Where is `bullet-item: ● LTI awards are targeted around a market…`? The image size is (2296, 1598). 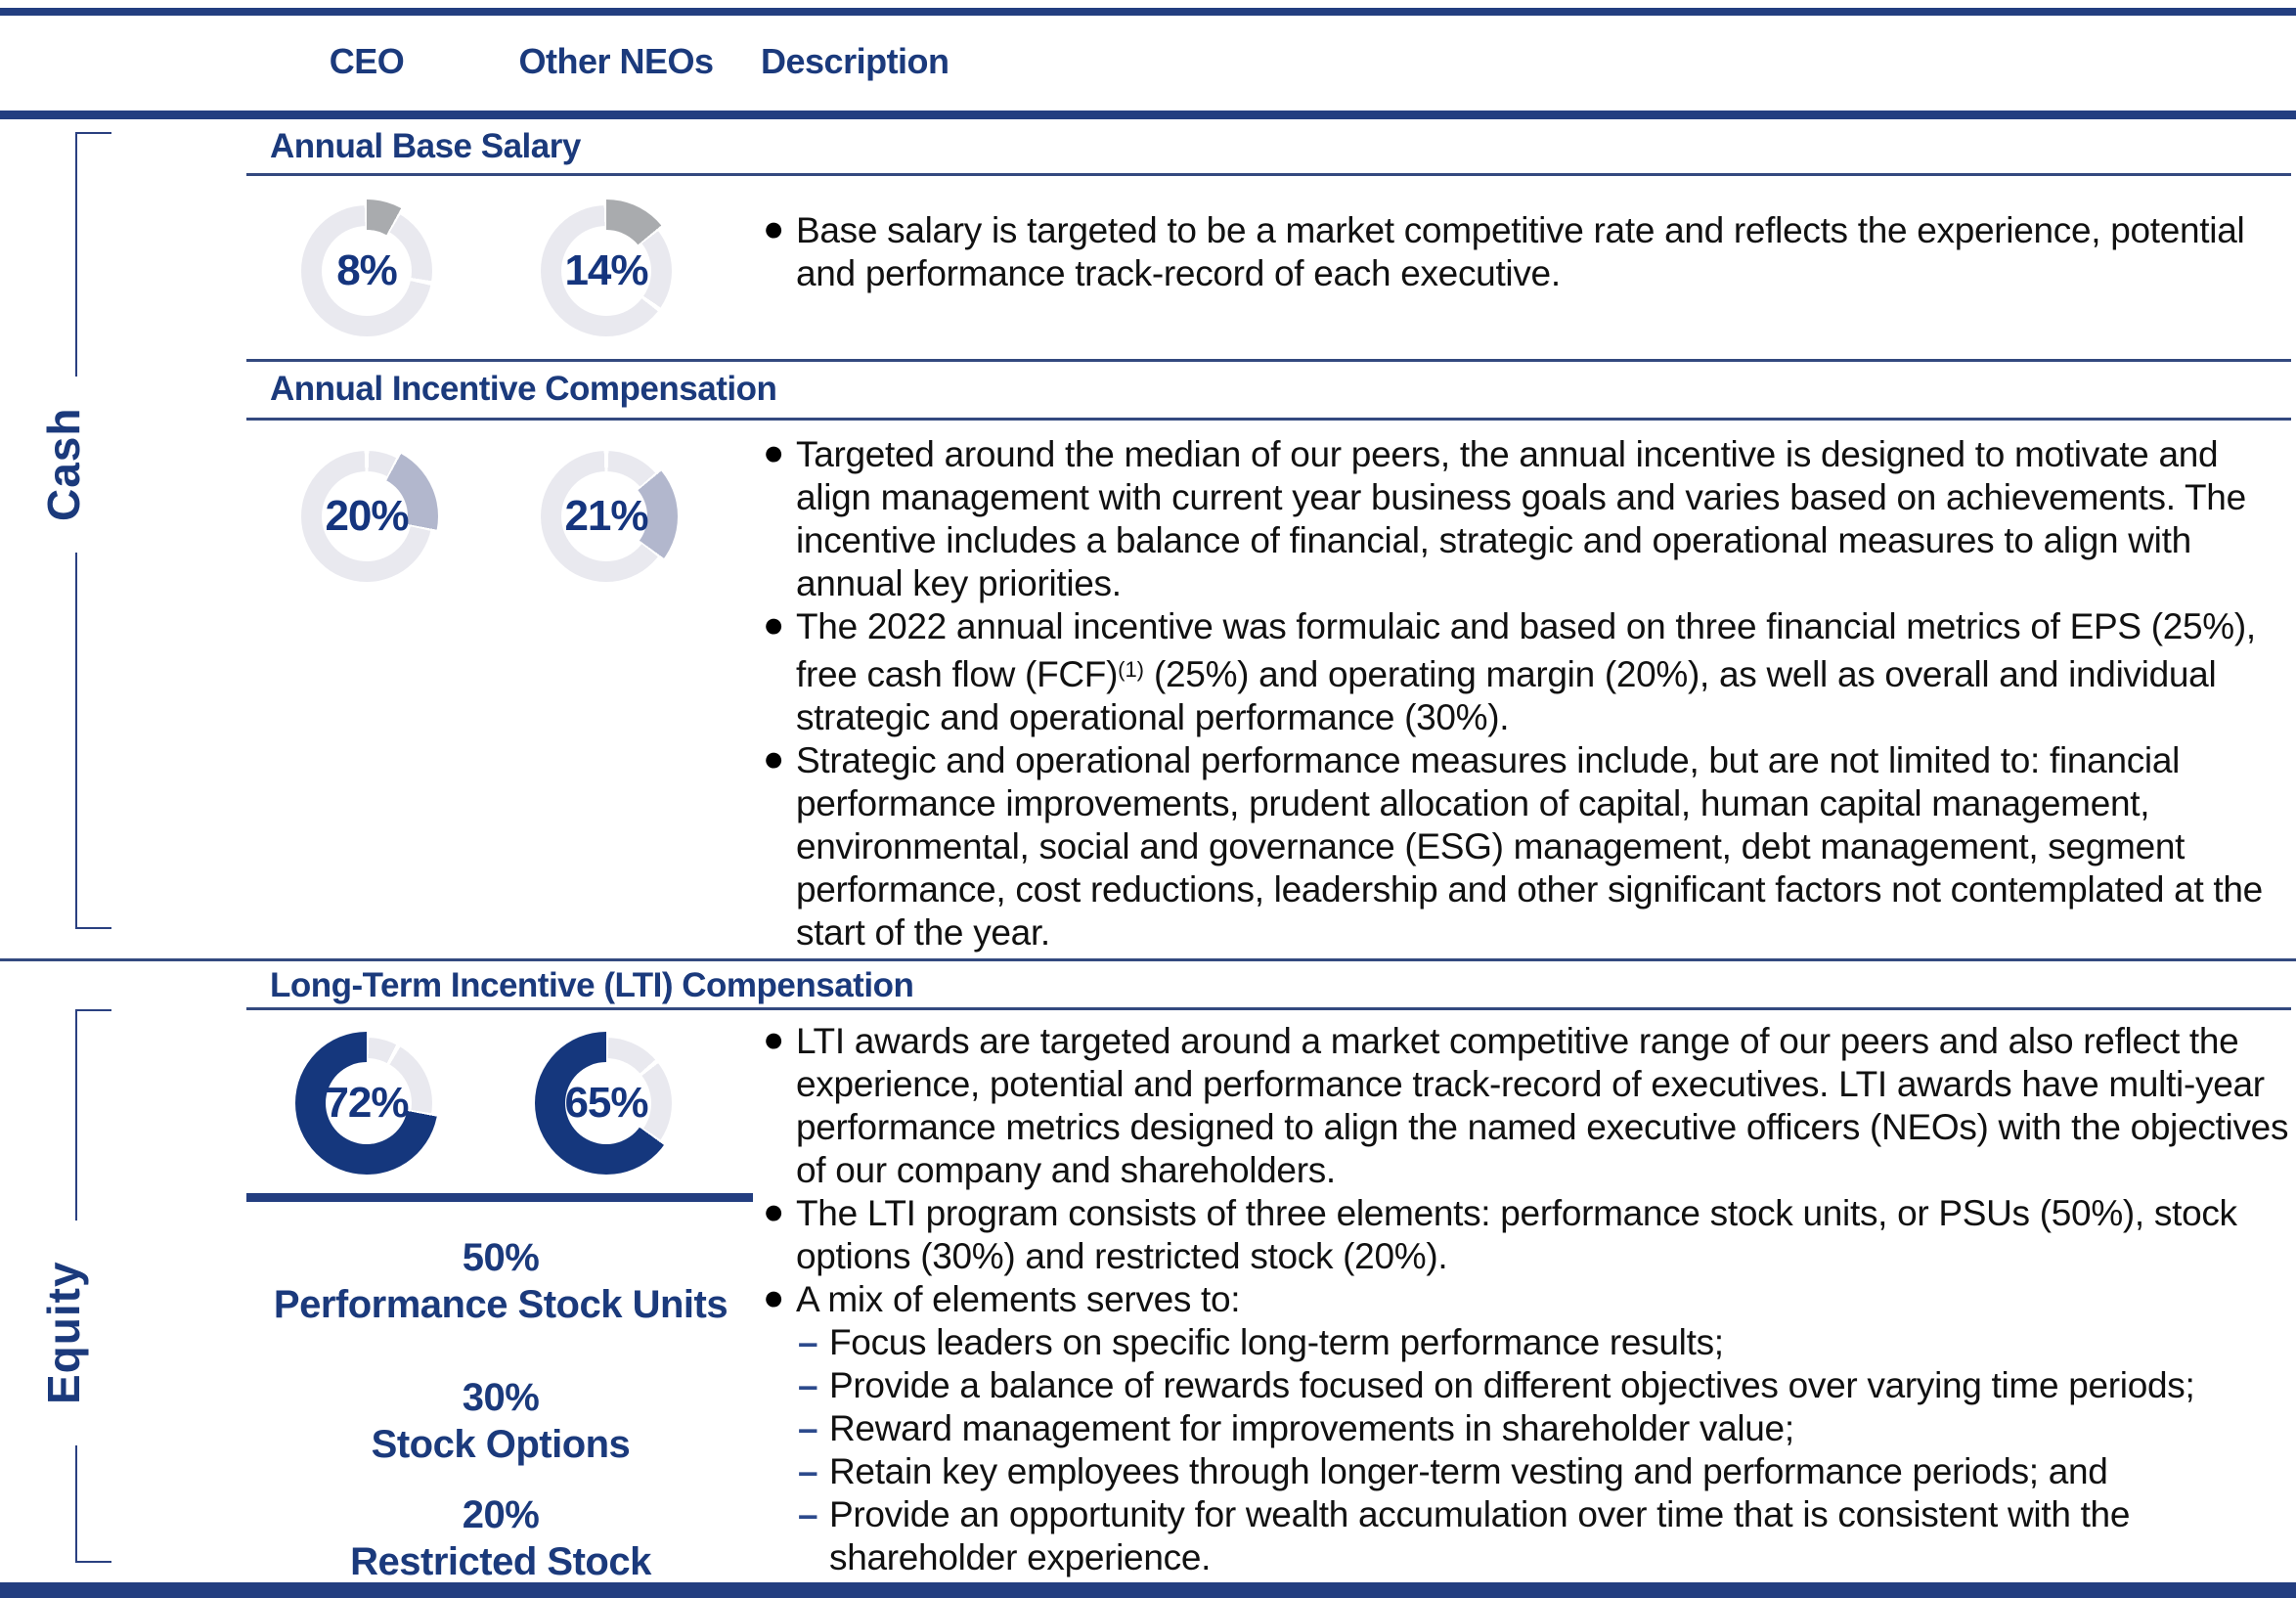 bullet-item: ● LTI awards are targeted around a market… is located at coordinates (1526, 1104).